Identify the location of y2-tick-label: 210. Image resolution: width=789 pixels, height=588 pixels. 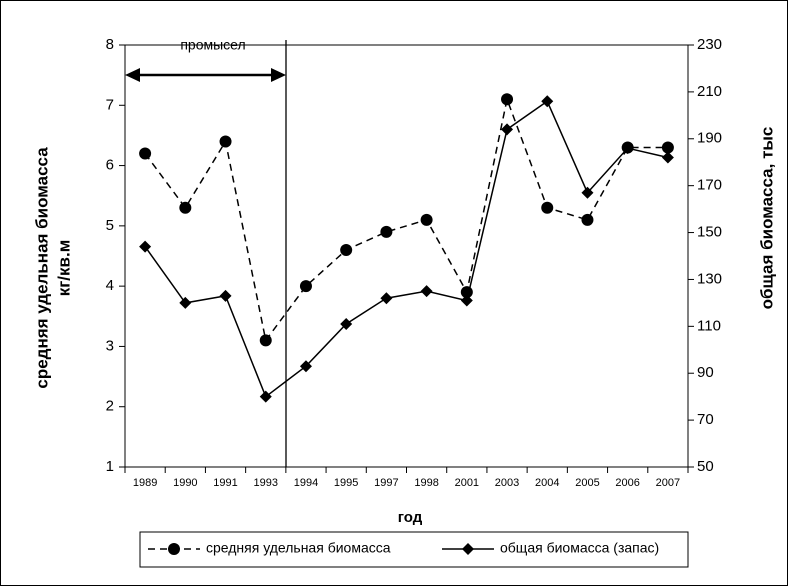
(709, 91).